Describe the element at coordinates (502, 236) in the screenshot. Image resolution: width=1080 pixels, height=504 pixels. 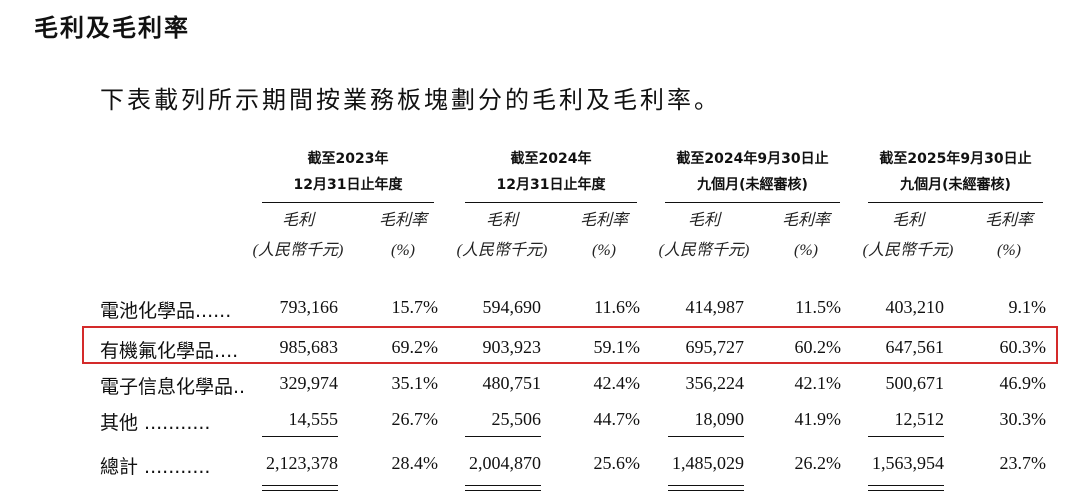
I see `colhead-gp-2024: 毛利 (人民幣千元)` at that location.